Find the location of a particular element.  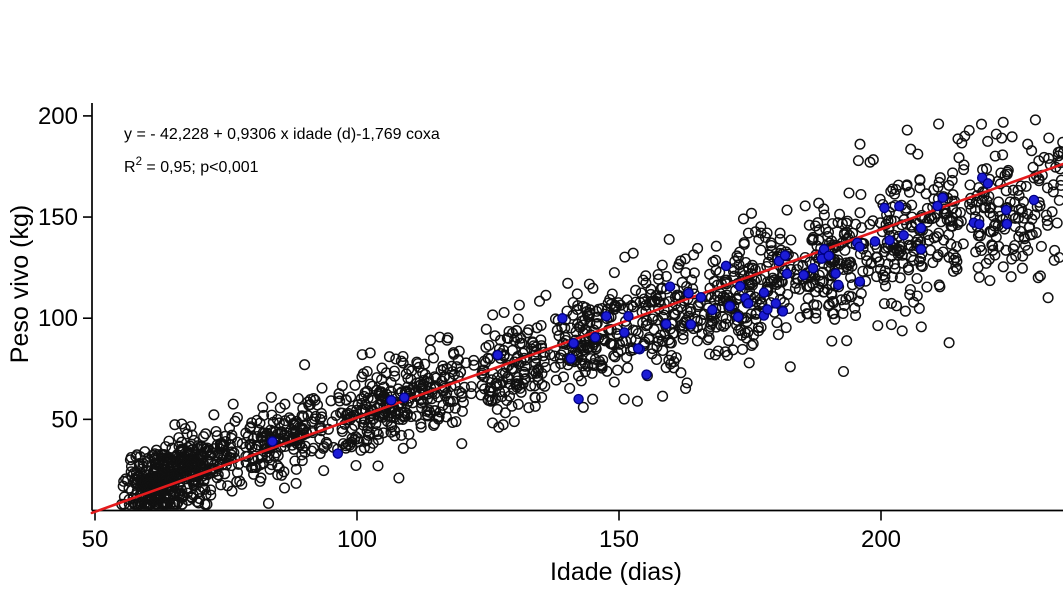

y-tick-label: 100 is located at coordinates (58, 318).